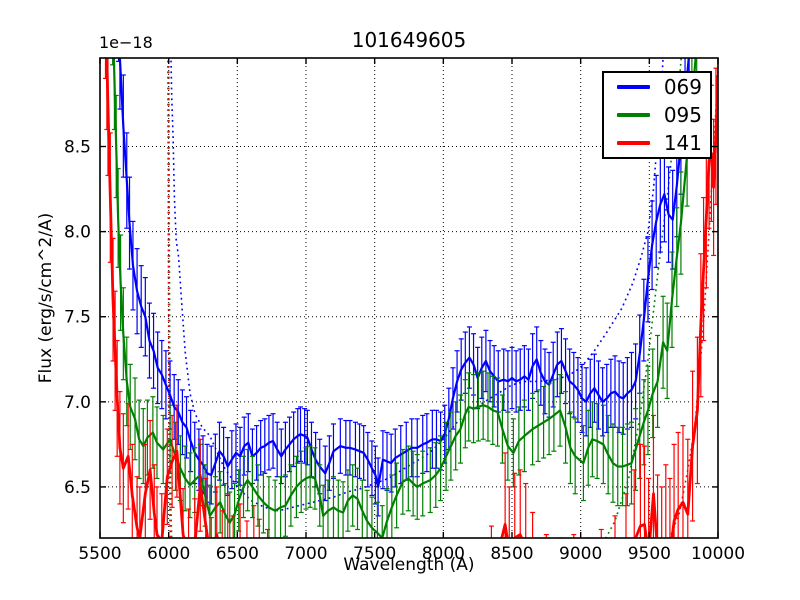  Describe the element at coordinates (126, 42) in the screenshot. I see `y-axis-offset-label: 1e−18` at that location.